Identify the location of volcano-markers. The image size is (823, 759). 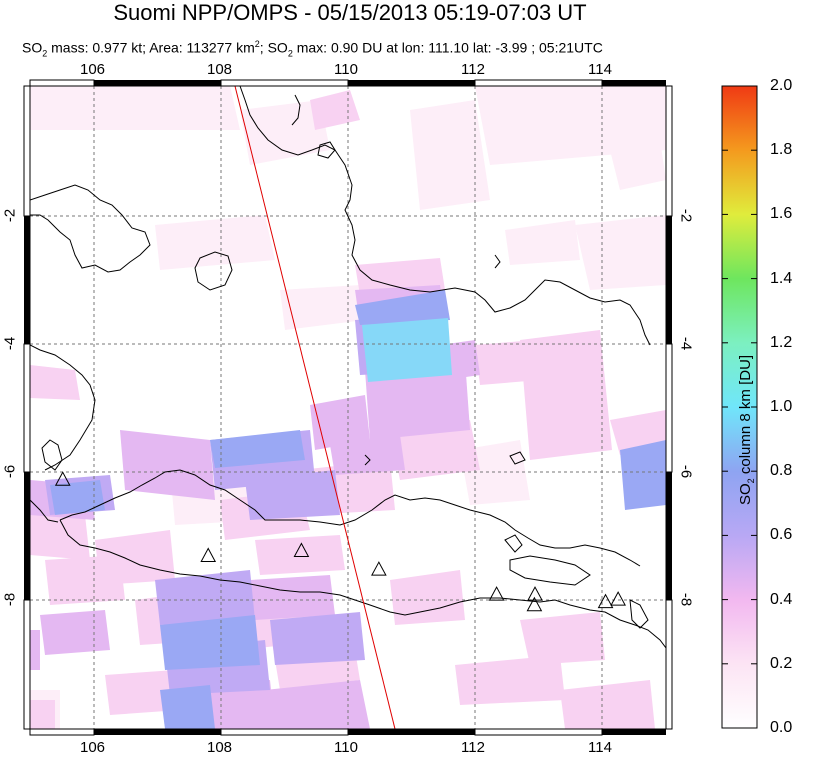
(340, 541).